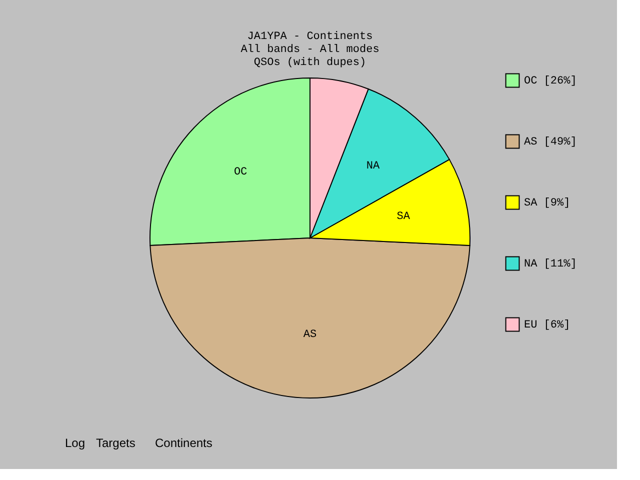 The height and width of the screenshot is (480, 640). Describe the element at coordinates (75, 443) in the screenshot. I see `text: Log` at that location.